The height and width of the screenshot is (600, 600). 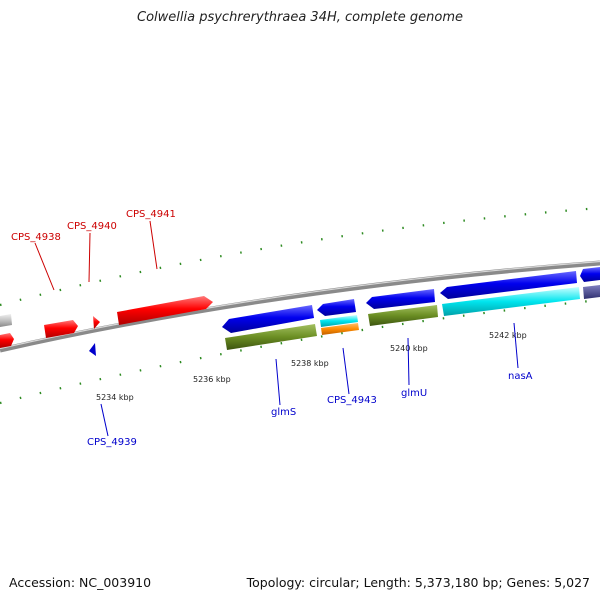 What do you see at coordinates (511, 301) in the screenshot?
I see `feature-nasa-cyan` at bounding box center [511, 301].